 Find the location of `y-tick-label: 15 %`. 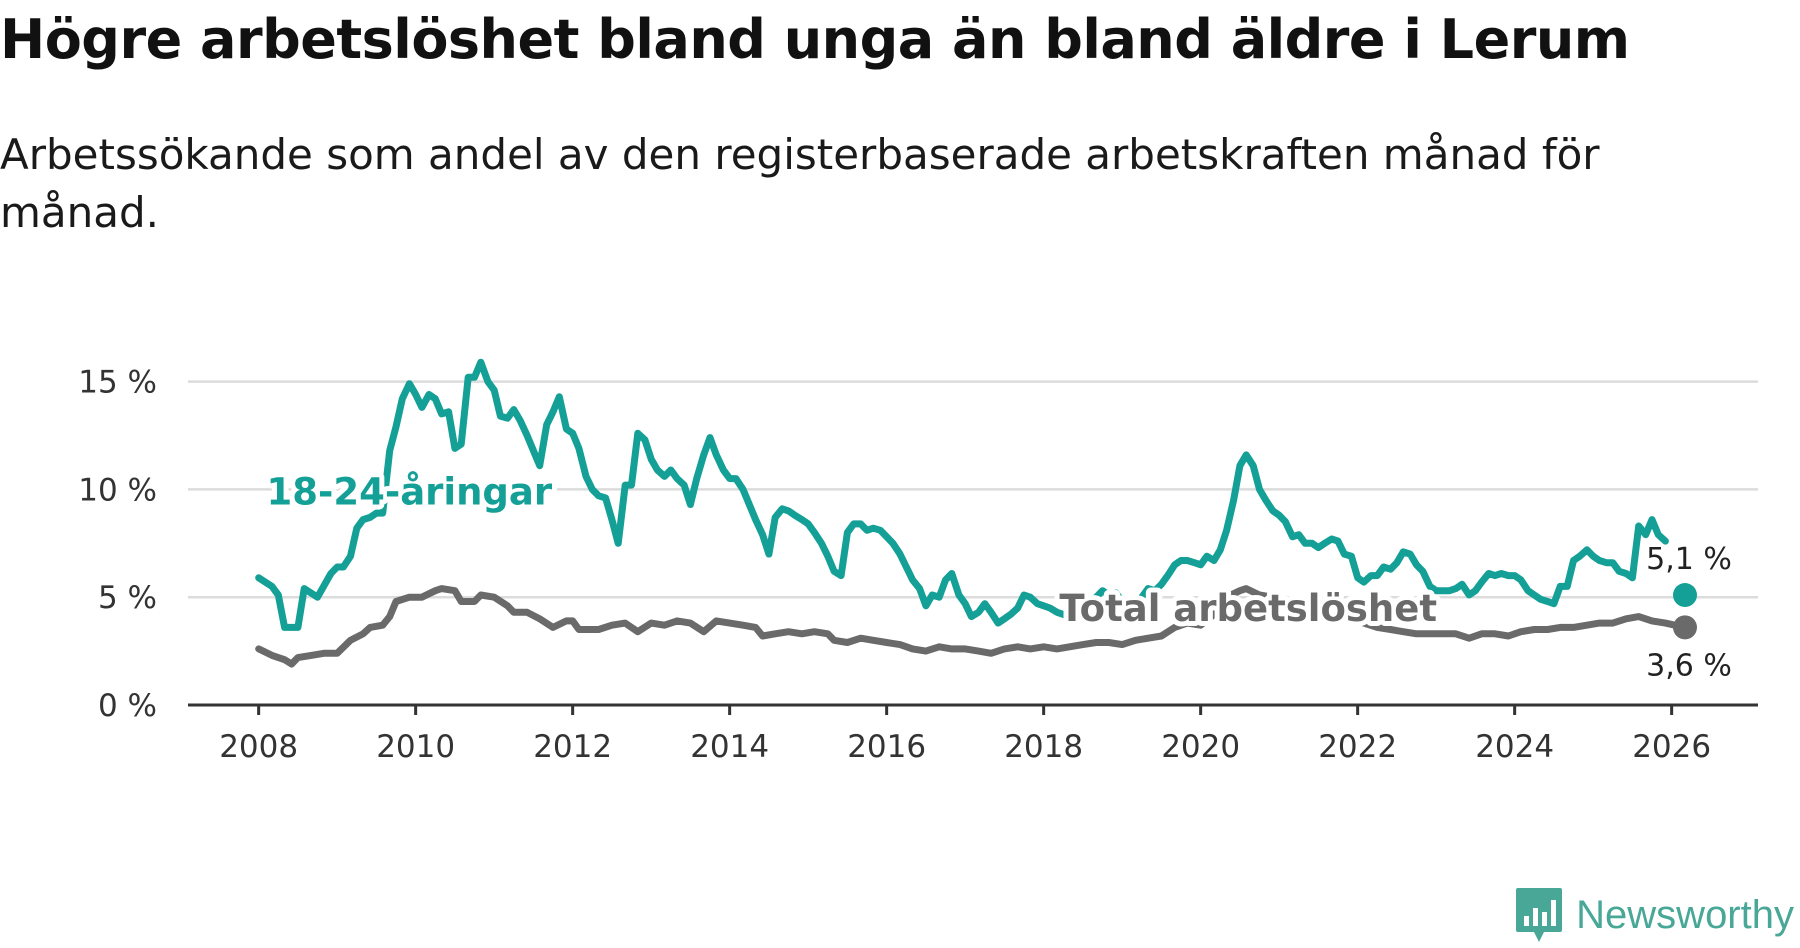

y-tick-label: 15 % is located at coordinates (117, 383).